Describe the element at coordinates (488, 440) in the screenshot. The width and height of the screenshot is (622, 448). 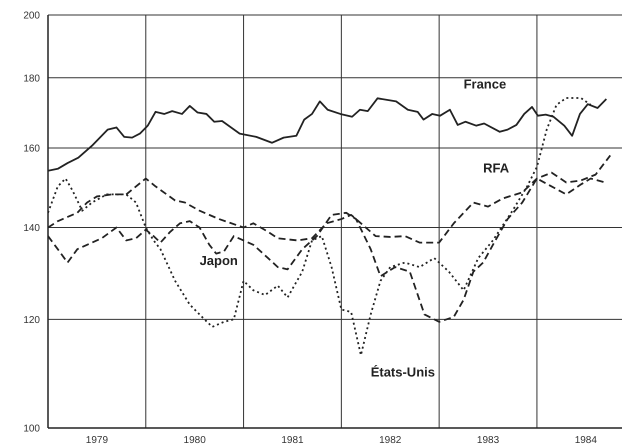
I see `x-tick-label: 1983` at that location.